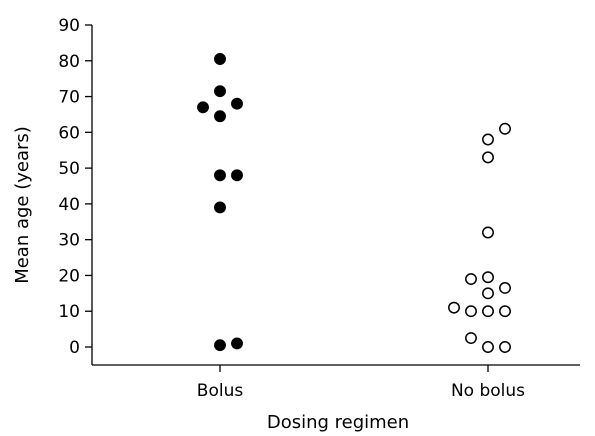 The height and width of the screenshot is (436, 595). I want to click on y-tick-label: 70, so click(69, 98).